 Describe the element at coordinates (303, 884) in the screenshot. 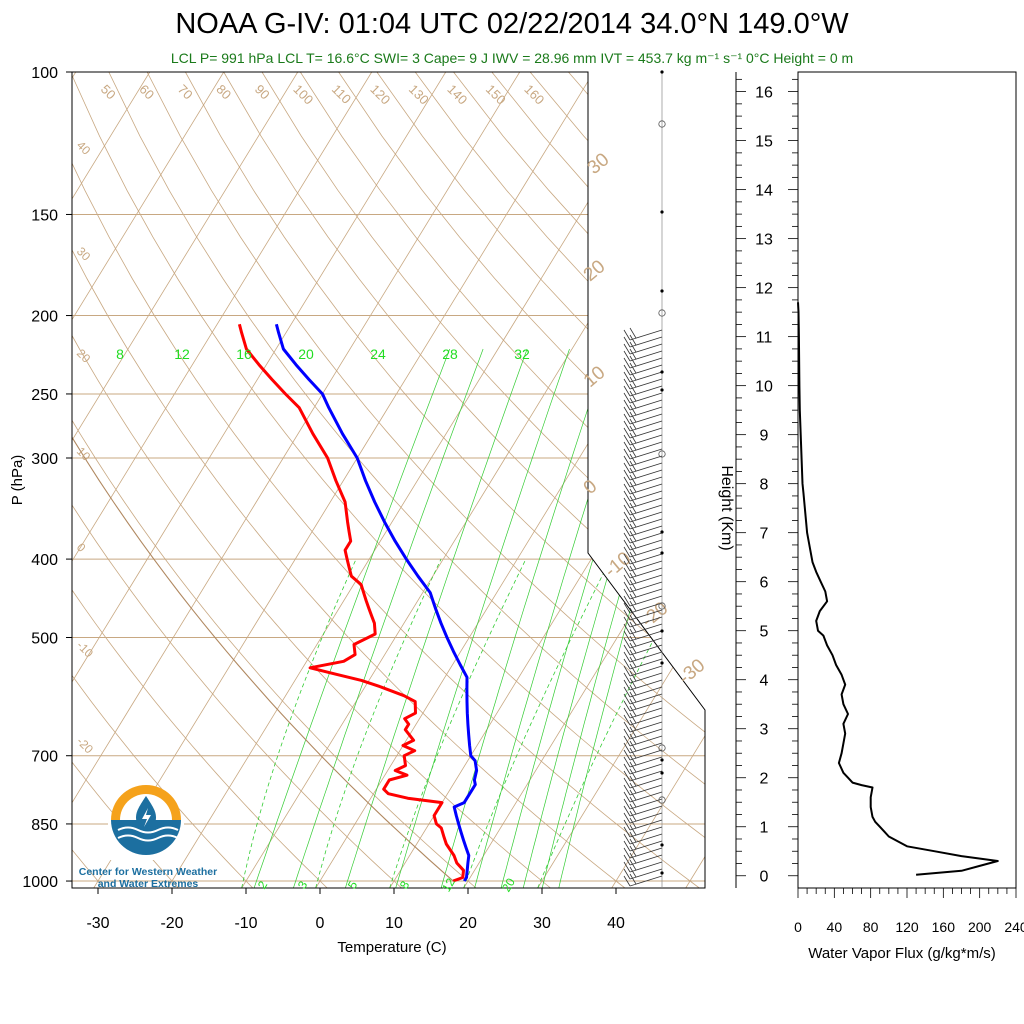

I see `mixing-ratio-label-bottom: 3` at that location.